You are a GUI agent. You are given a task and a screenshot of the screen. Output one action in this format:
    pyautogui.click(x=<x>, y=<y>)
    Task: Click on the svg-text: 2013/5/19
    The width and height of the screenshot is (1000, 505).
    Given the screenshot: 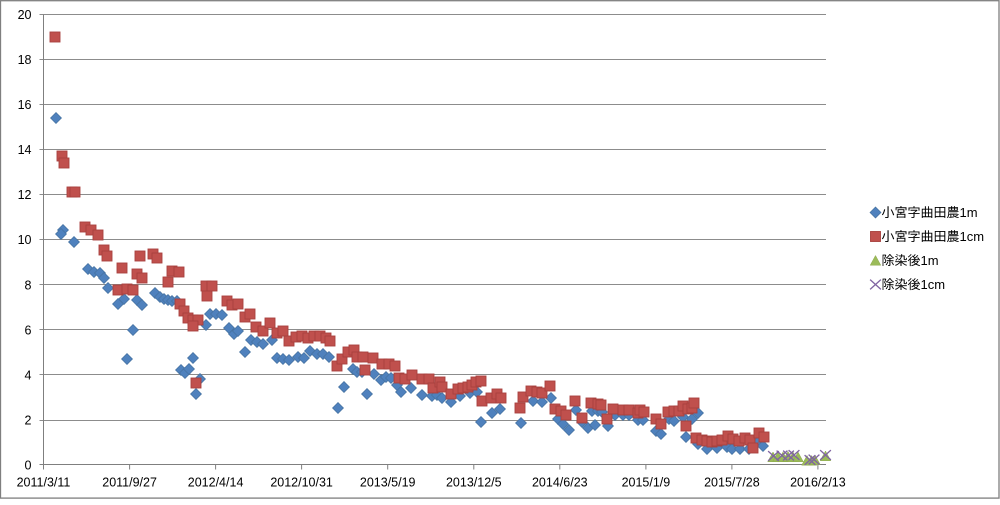 What is the action you would take?
    pyautogui.click(x=388, y=483)
    